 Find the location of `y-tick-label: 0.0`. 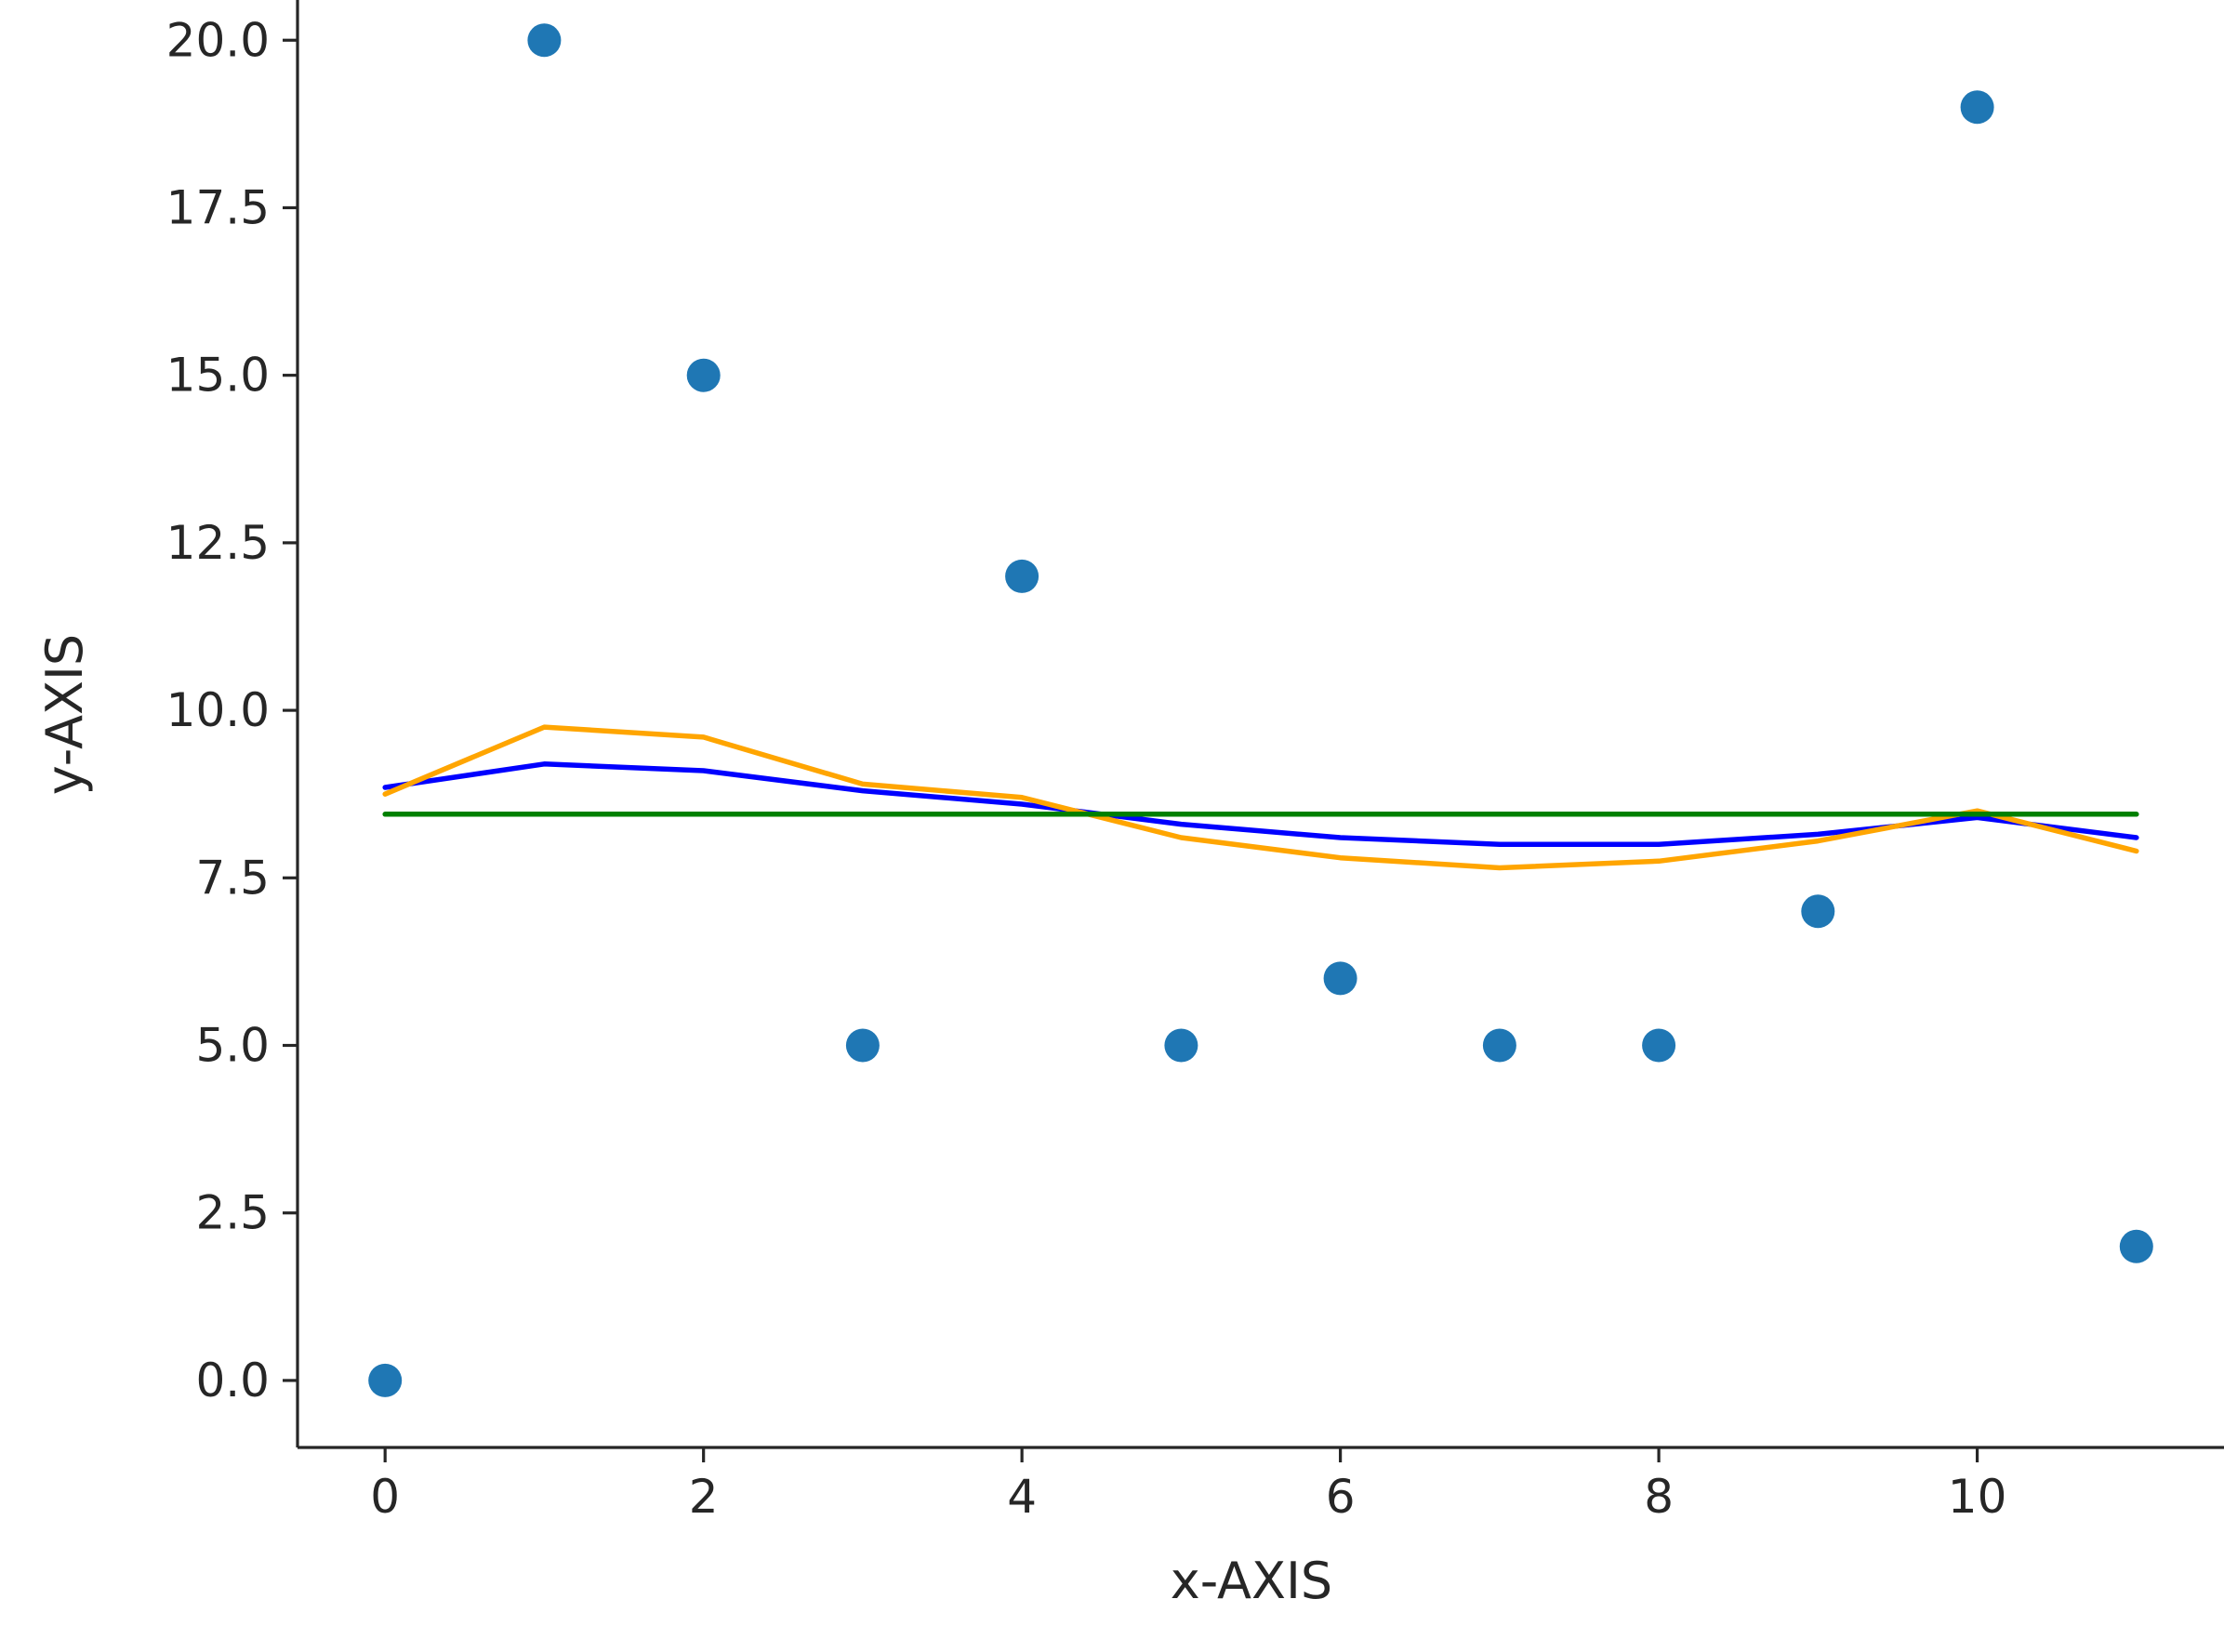

y-tick-label: 0.0 is located at coordinates (232, 1381).